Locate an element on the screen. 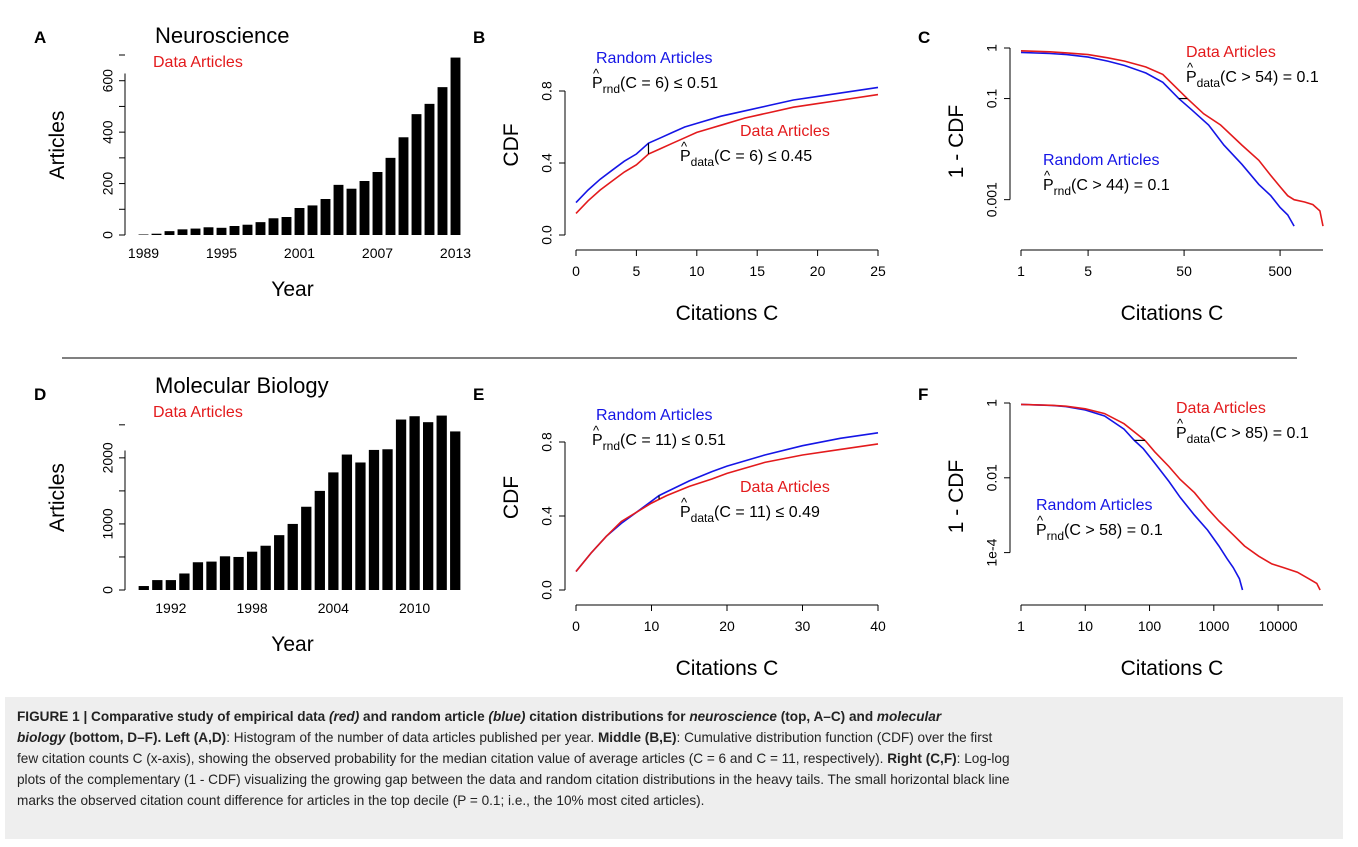 The width and height of the screenshot is (1358, 847). y-tick-label: 0.0 is located at coordinates (547, 590).